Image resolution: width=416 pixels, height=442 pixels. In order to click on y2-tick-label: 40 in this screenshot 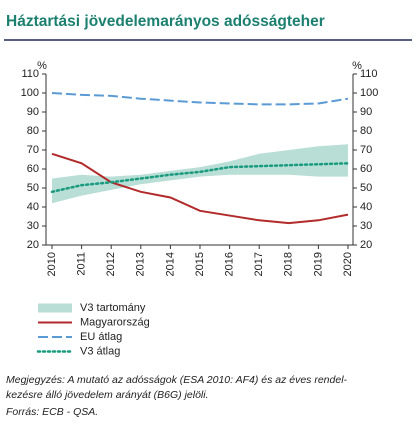, I will do `click(366, 207)`.